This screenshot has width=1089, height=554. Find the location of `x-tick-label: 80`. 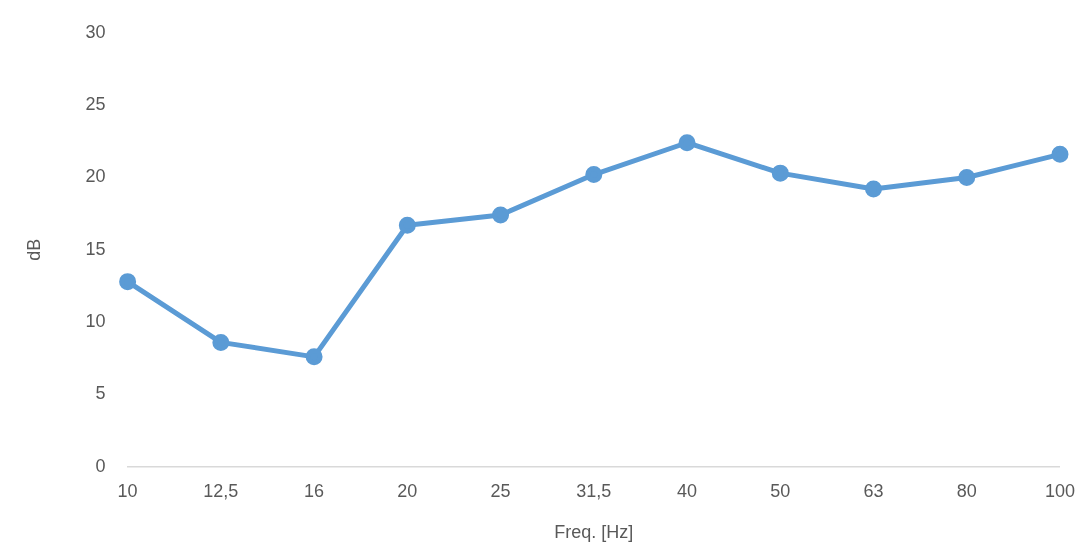

x-tick-label: 80 is located at coordinates (966, 490).